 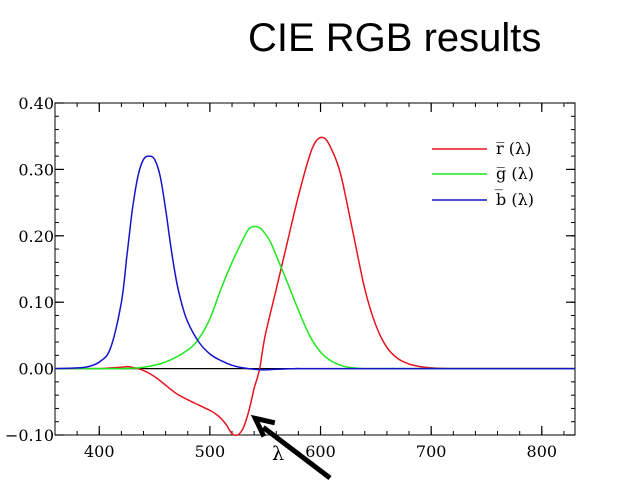 I want to click on annotation-arrow-head, so click(x=263, y=426).